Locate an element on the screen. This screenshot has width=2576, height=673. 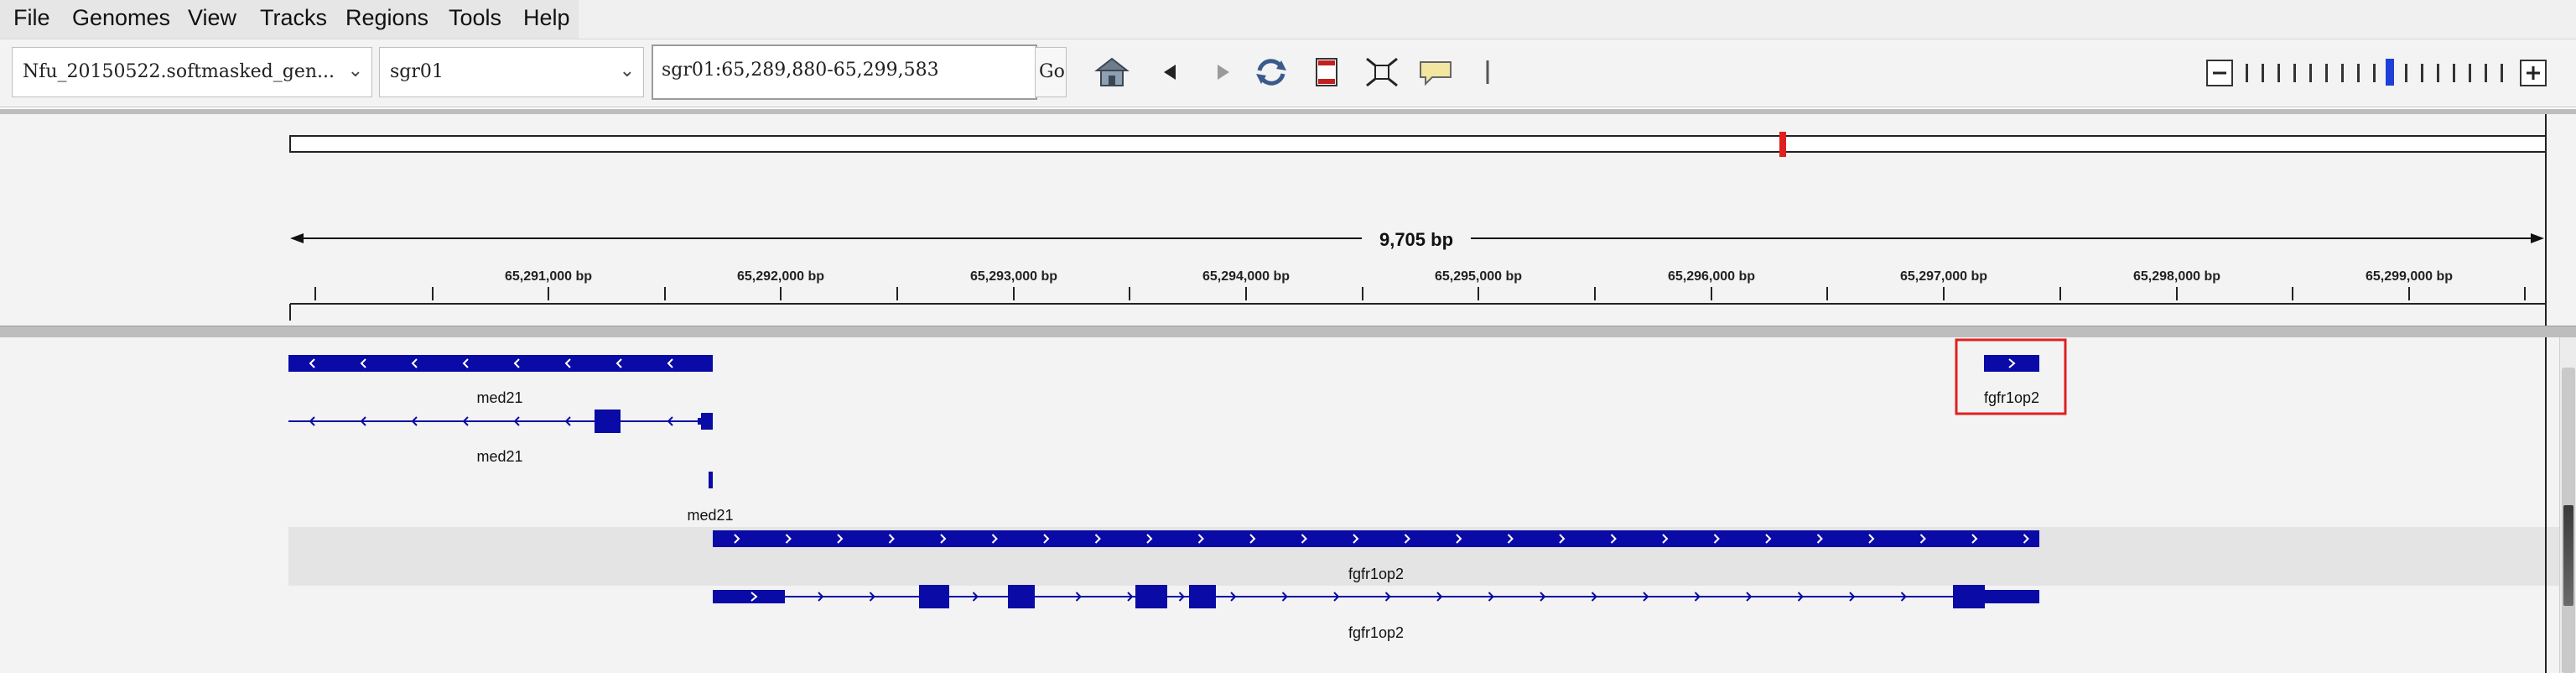
locus-box is located at coordinates (844, 72).